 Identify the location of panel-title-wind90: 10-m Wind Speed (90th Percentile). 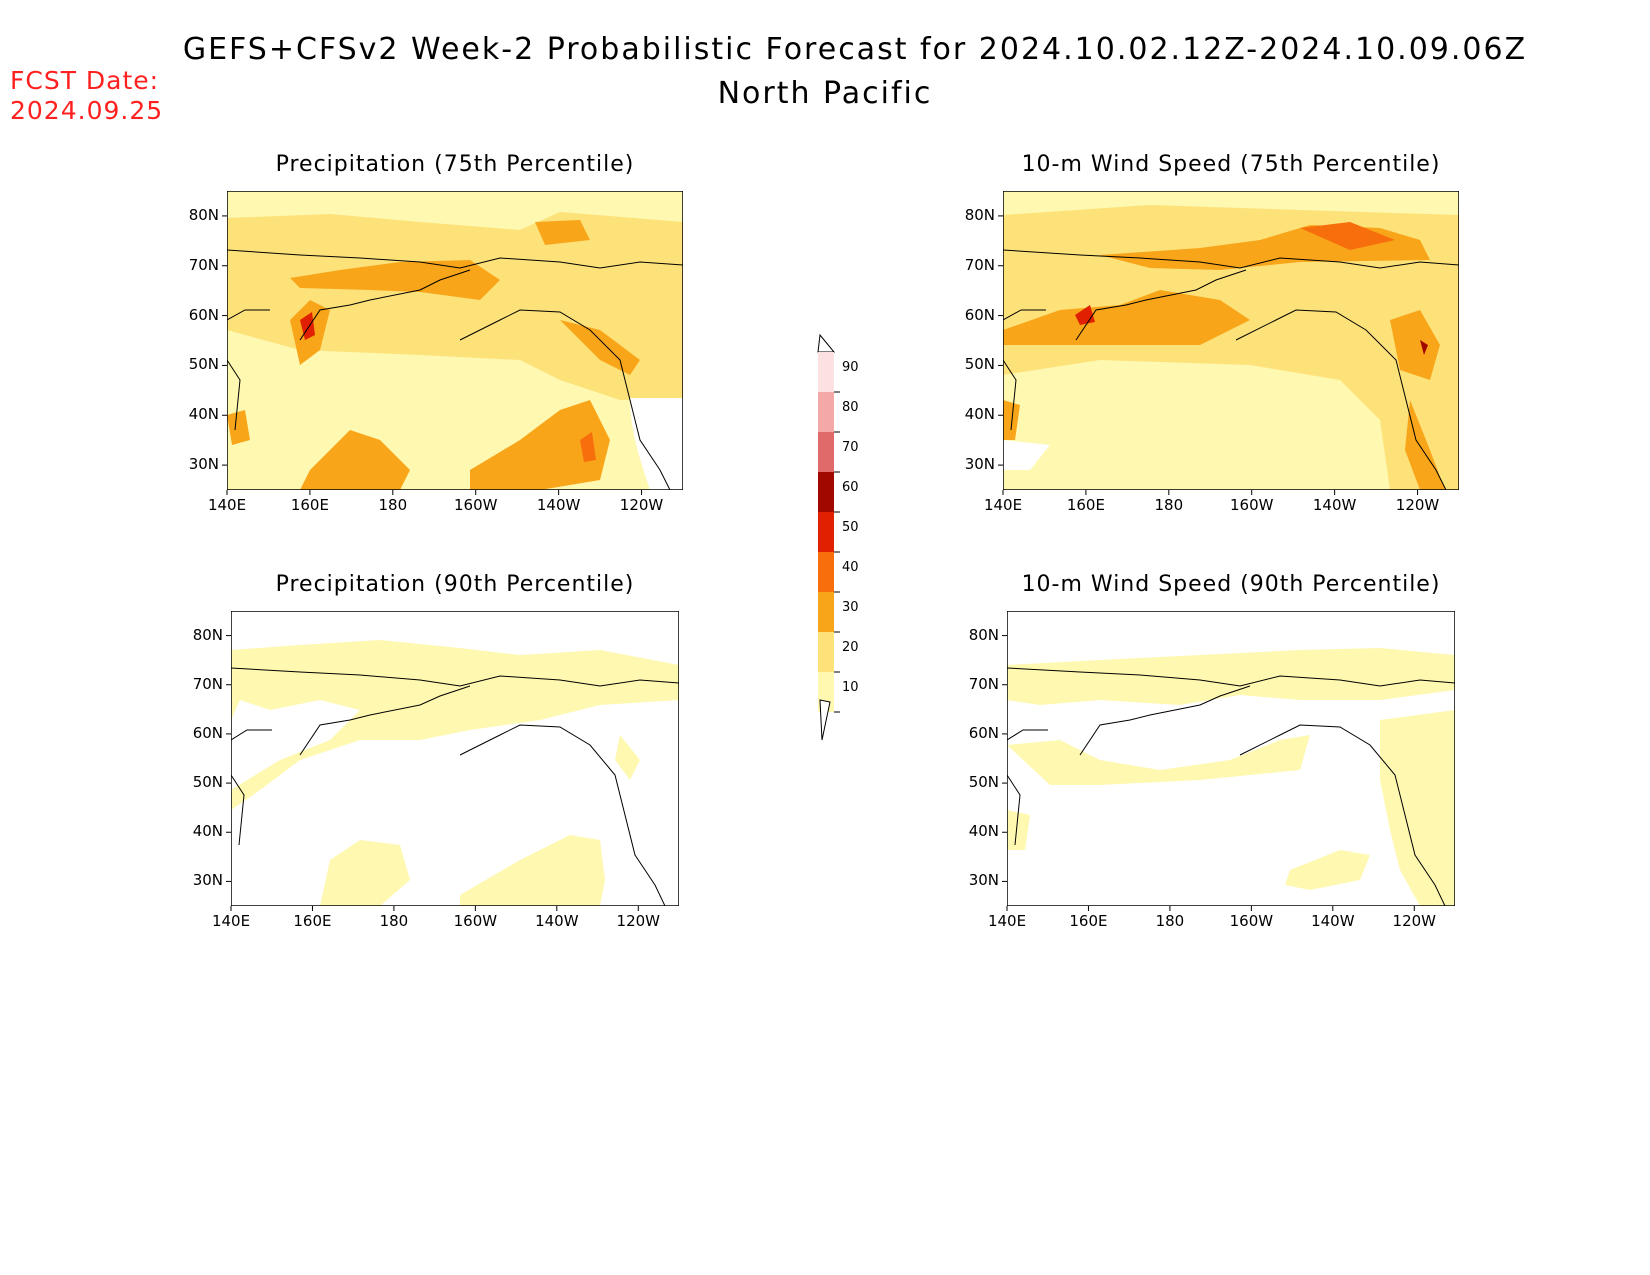
(1231, 584).